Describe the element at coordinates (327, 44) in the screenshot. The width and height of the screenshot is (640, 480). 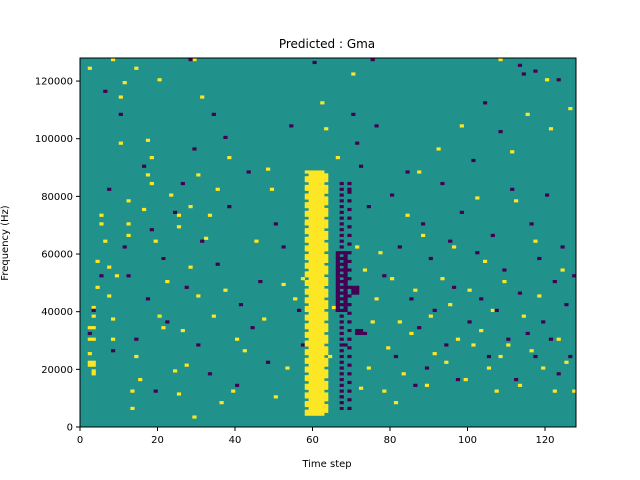
I see `chart-title: Predicted : Gma` at that location.